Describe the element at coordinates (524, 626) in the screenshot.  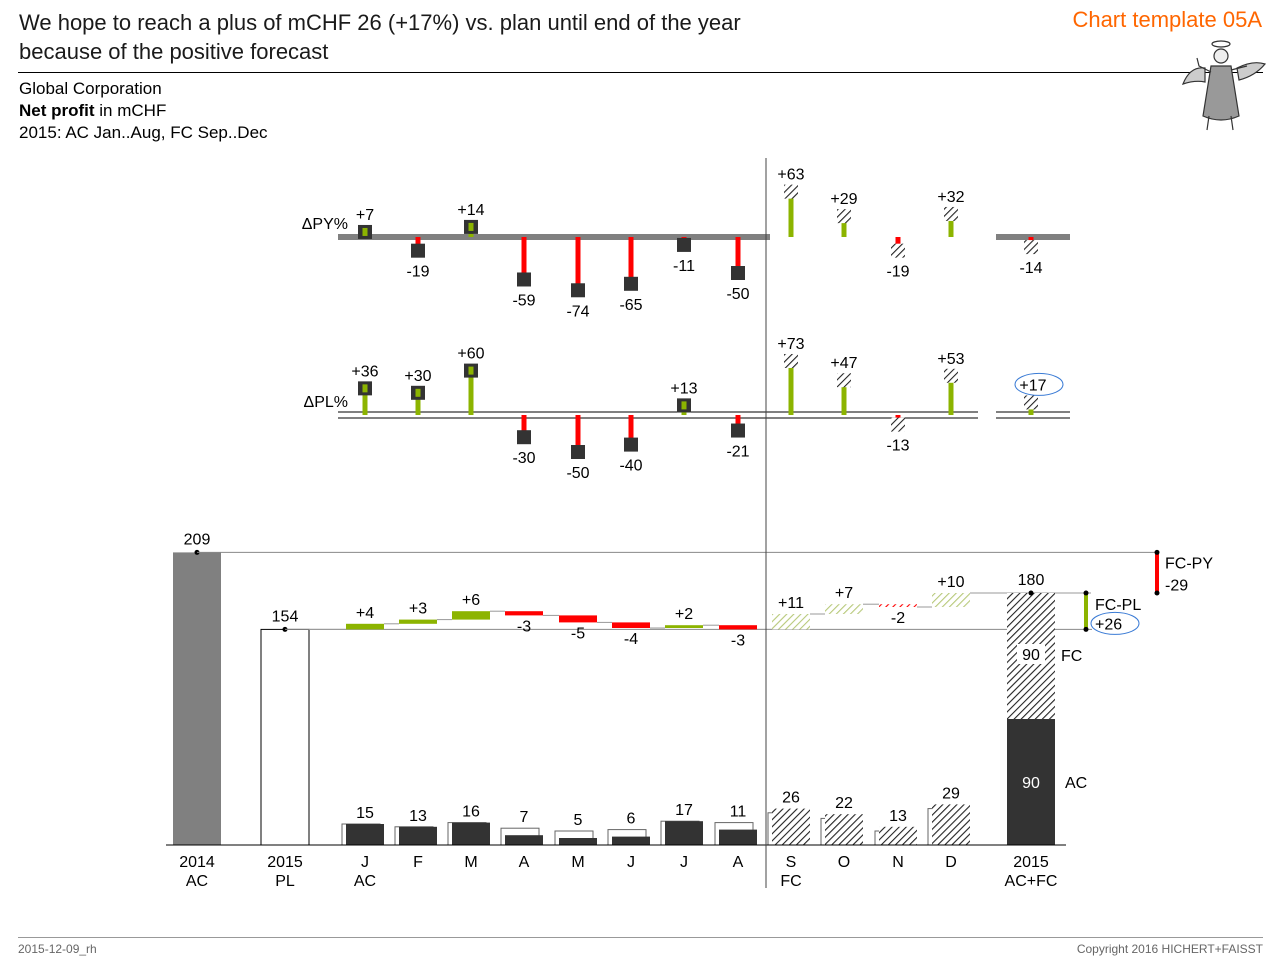
I see `waterfall-delta-value: -3` at that location.